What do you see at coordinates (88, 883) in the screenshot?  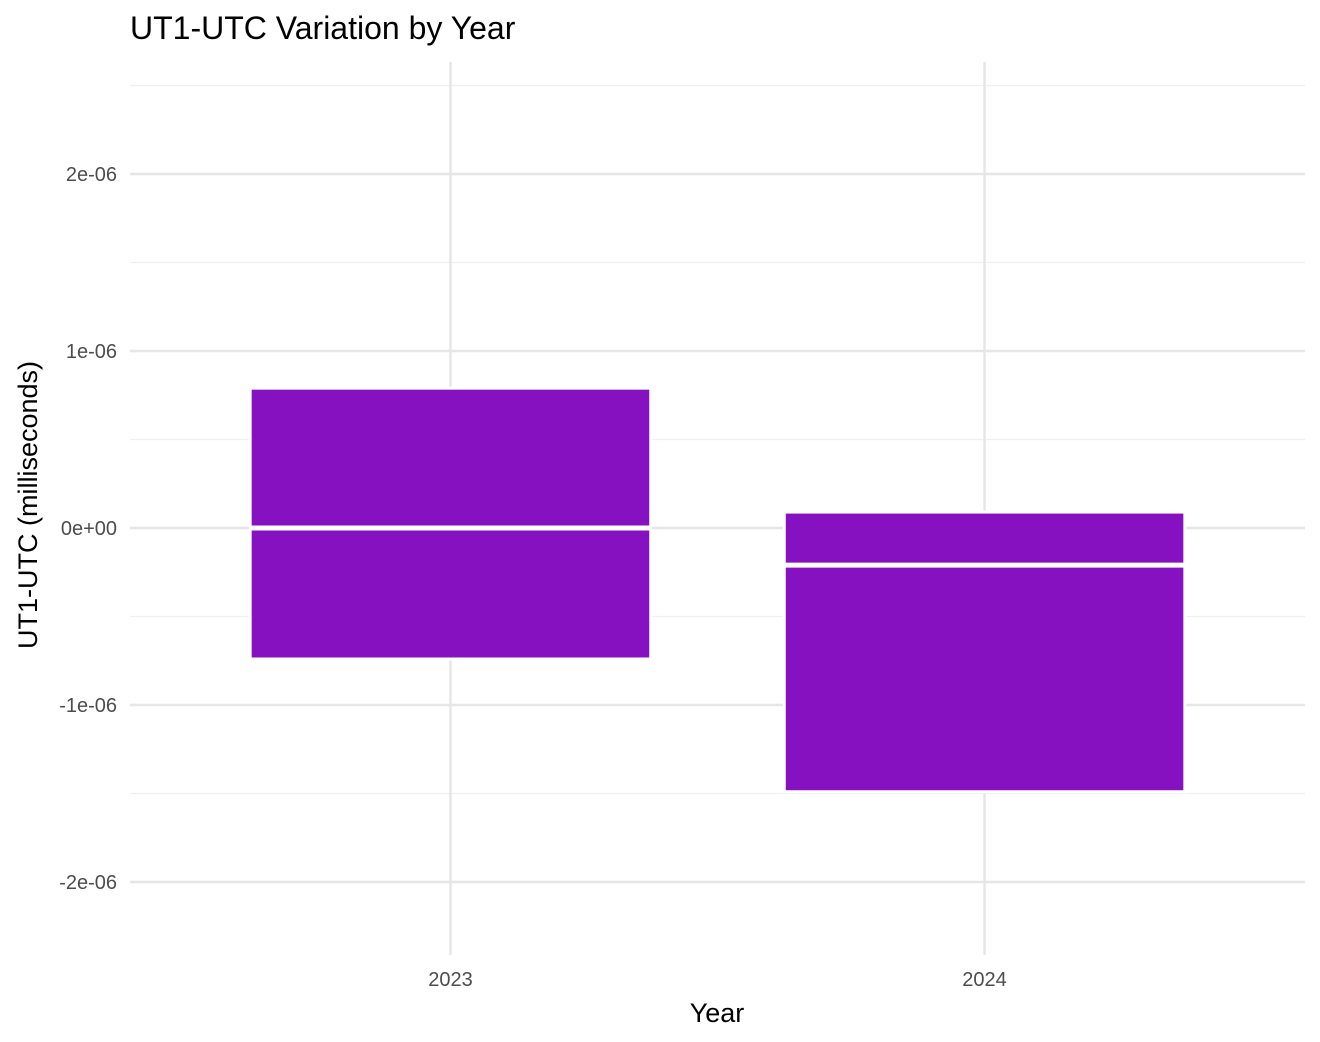 I see `y-tick-label: -2e-06` at bounding box center [88, 883].